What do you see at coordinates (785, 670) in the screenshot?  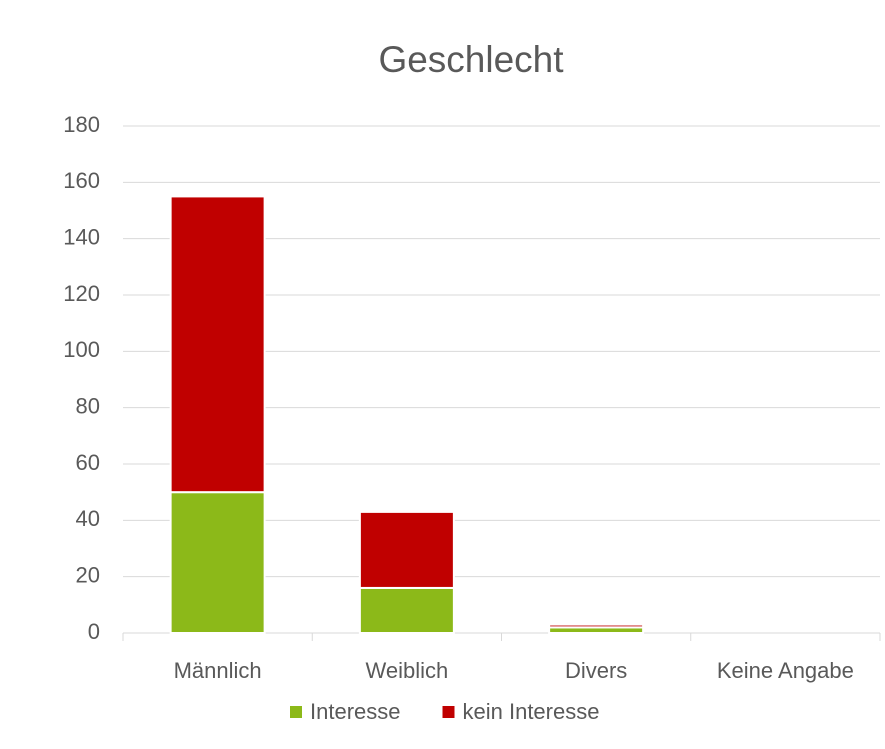 I see `x-tick-label: Keine Angabe` at bounding box center [785, 670].